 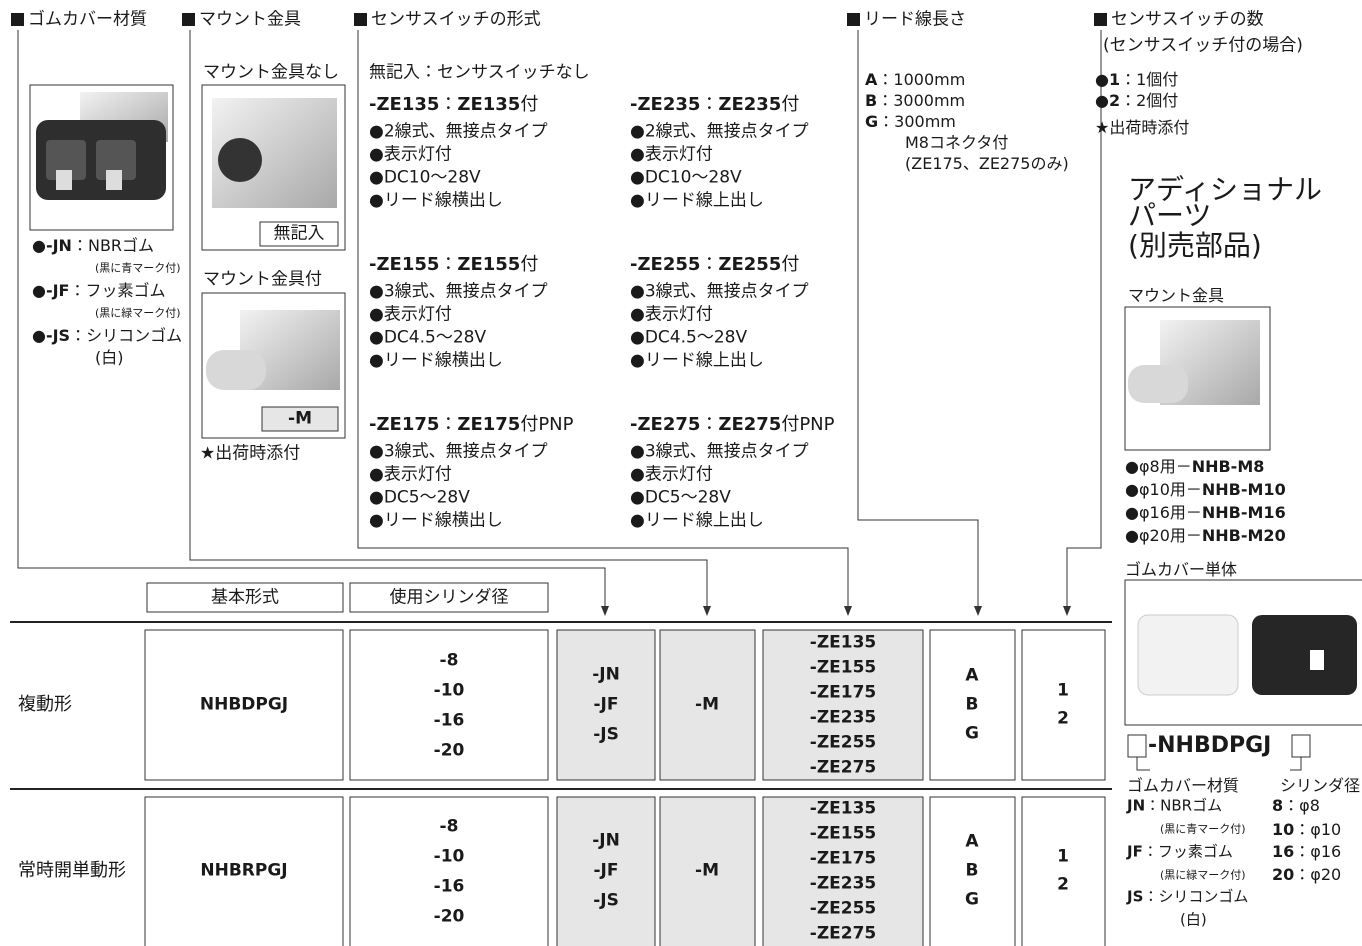 I want to click on cover-item: ●-JS：シリコンゴム, so click(x=107, y=336).